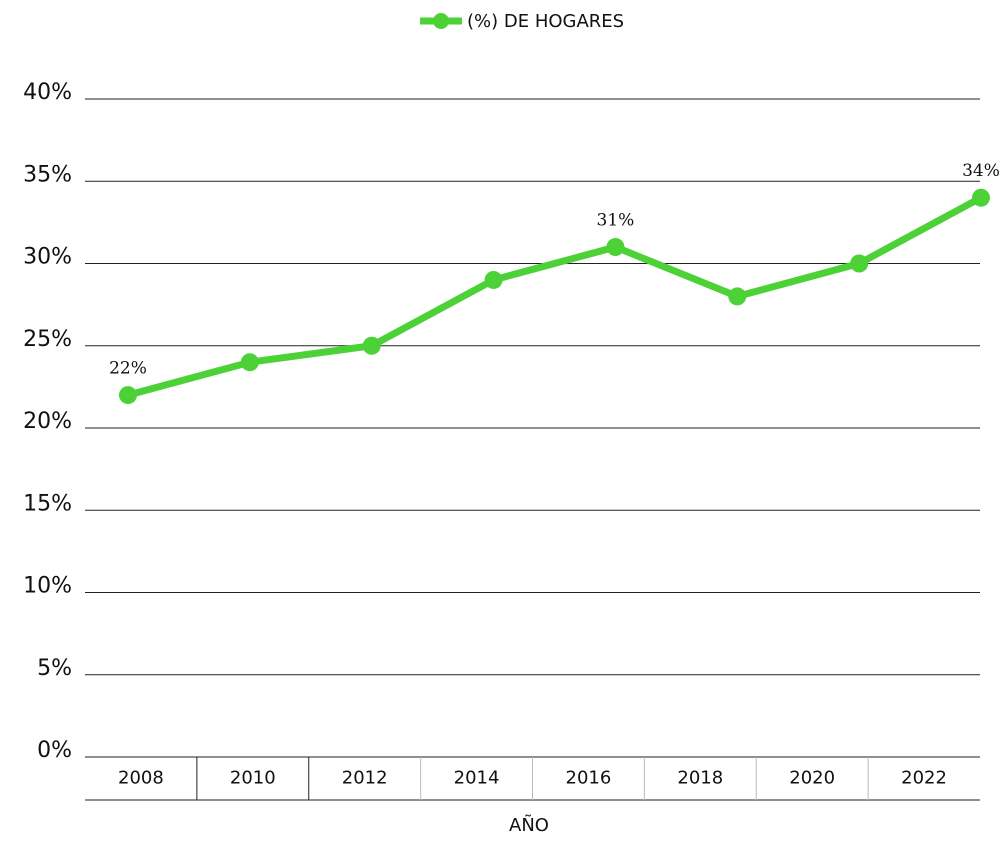  What do you see at coordinates (589, 778) in the screenshot?
I see `x-tick-label: 2016` at bounding box center [589, 778].